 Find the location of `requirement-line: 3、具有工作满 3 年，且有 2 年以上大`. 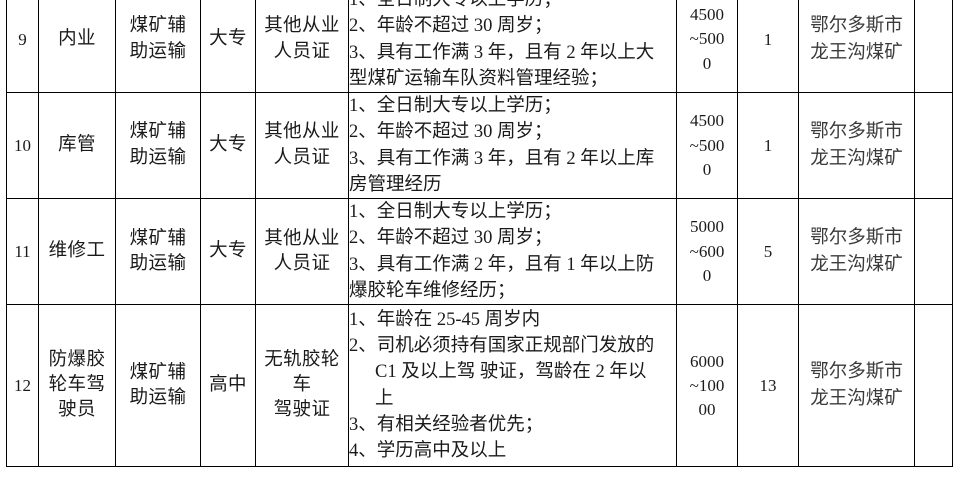

requirement-line: 3、具有工作满 3 年，且有 2 年以上大 is located at coordinates (502, 52).